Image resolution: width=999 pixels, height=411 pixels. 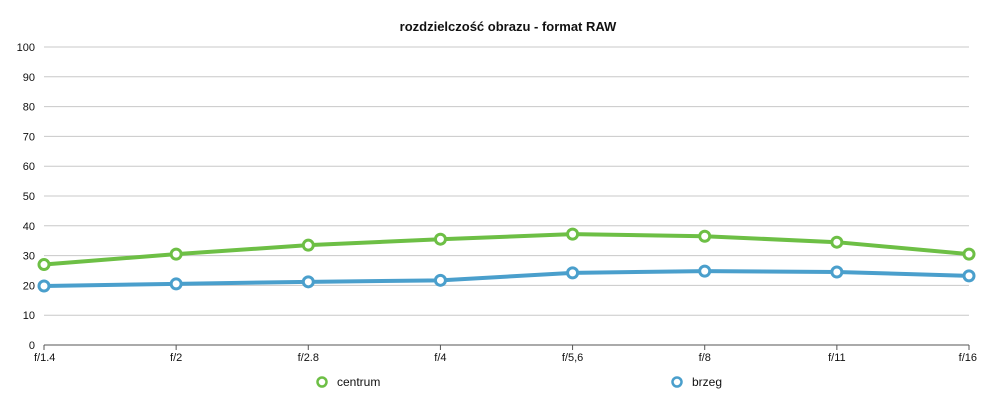 What do you see at coordinates (707, 382) in the screenshot?
I see `legend-label: brzeg` at bounding box center [707, 382].